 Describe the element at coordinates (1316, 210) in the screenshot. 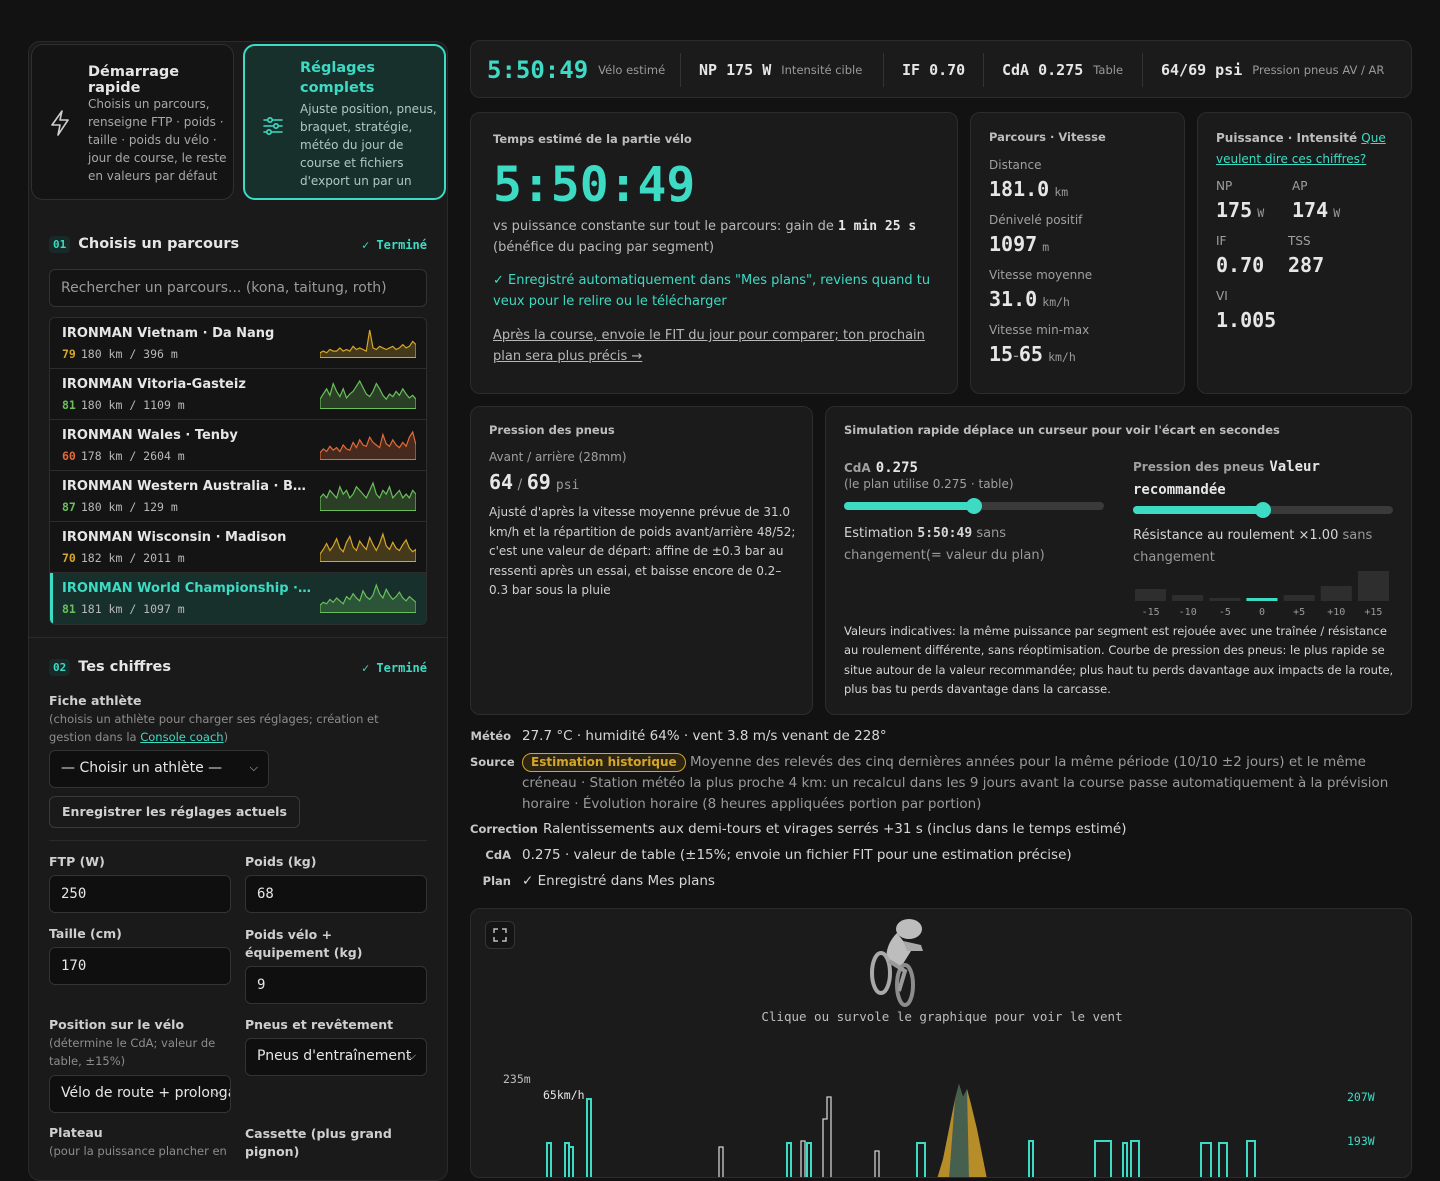

I see `ap-value: 174 W` at that location.